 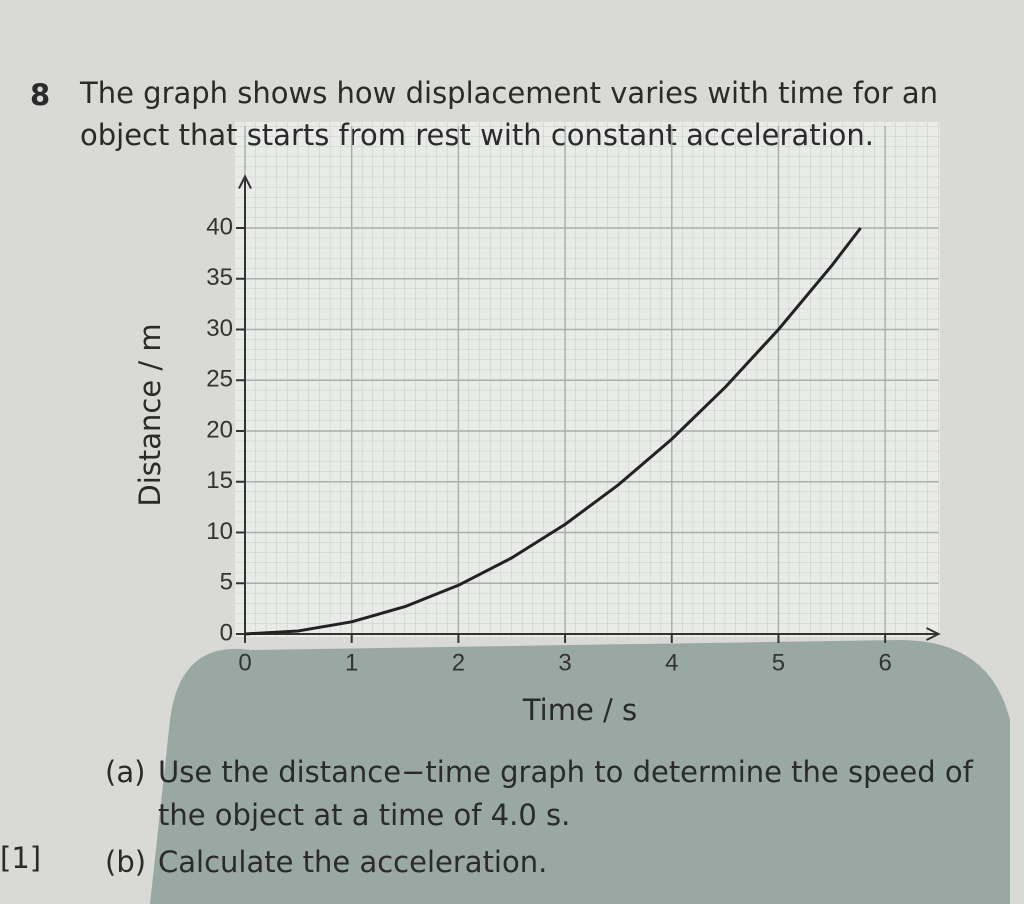 I want to click on part-label: (b), so click(x=125, y=862).